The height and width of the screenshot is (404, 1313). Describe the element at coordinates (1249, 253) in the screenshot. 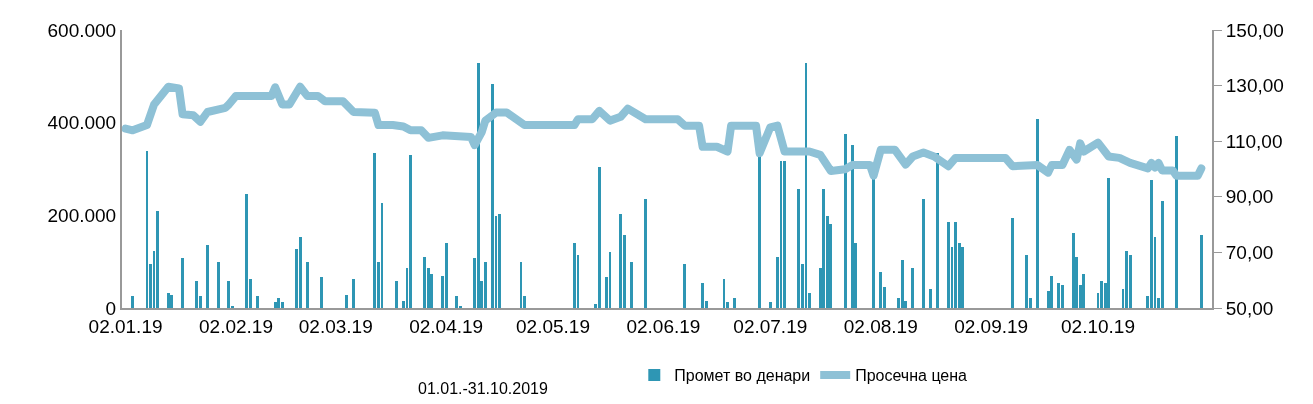

I see `y2-tick-label: 70,00` at that location.